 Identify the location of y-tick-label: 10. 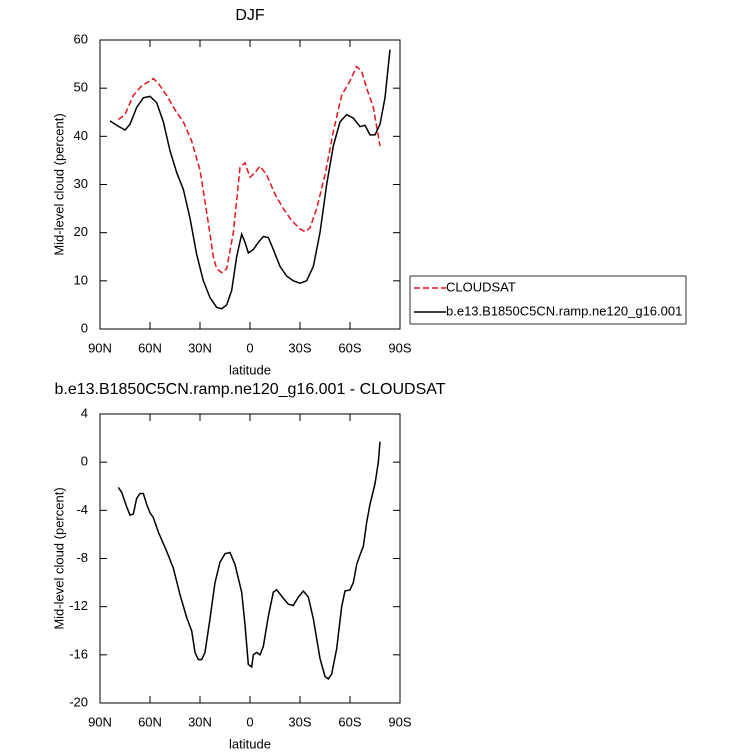
(81, 279).